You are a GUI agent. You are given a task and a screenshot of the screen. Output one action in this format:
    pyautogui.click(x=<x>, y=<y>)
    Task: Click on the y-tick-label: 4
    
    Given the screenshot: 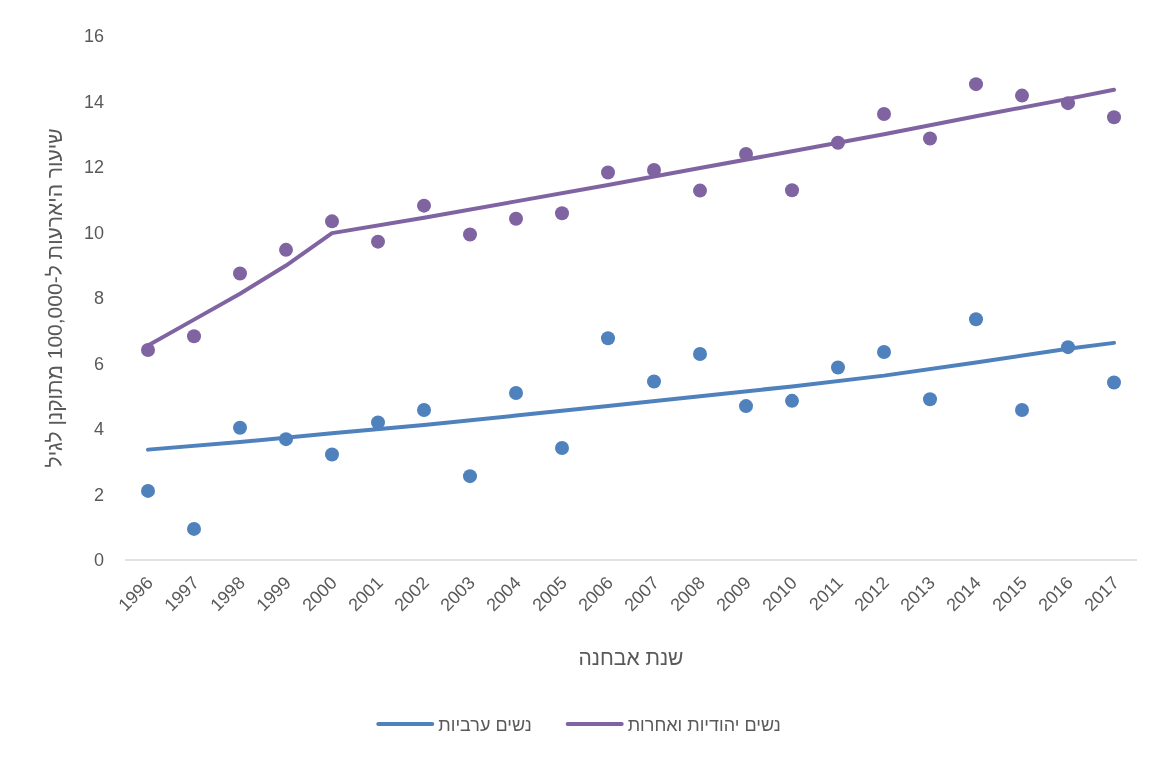 What is the action you would take?
    pyautogui.click(x=98, y=429)
    